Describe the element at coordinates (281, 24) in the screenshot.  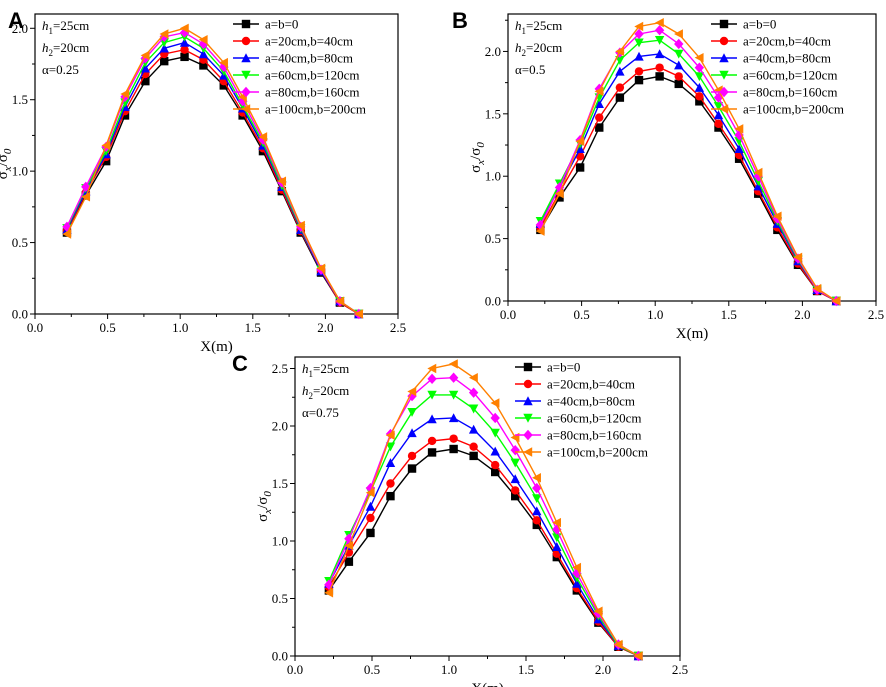
I see `legend-label: a=b=0` at that location.